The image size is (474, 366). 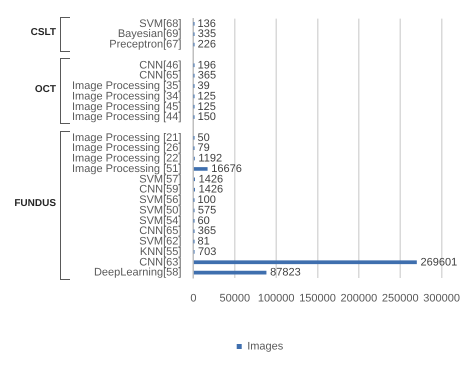 What do you see at coordinates (127, 96) in the screenshot?
I see `y-tick-label: Image Processing [34]` at bounding box center [127, 96].